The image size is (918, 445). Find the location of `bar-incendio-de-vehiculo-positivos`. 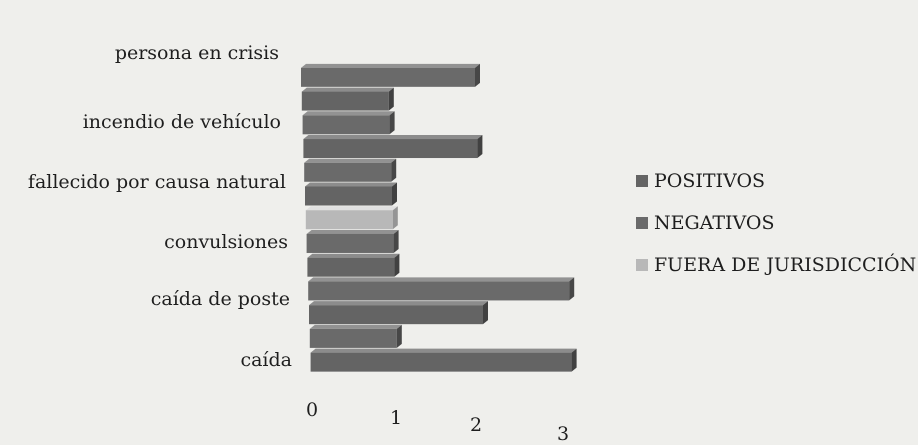

bar-incendio-de-vehiculo-positivos is located at coordinates (393, 147).